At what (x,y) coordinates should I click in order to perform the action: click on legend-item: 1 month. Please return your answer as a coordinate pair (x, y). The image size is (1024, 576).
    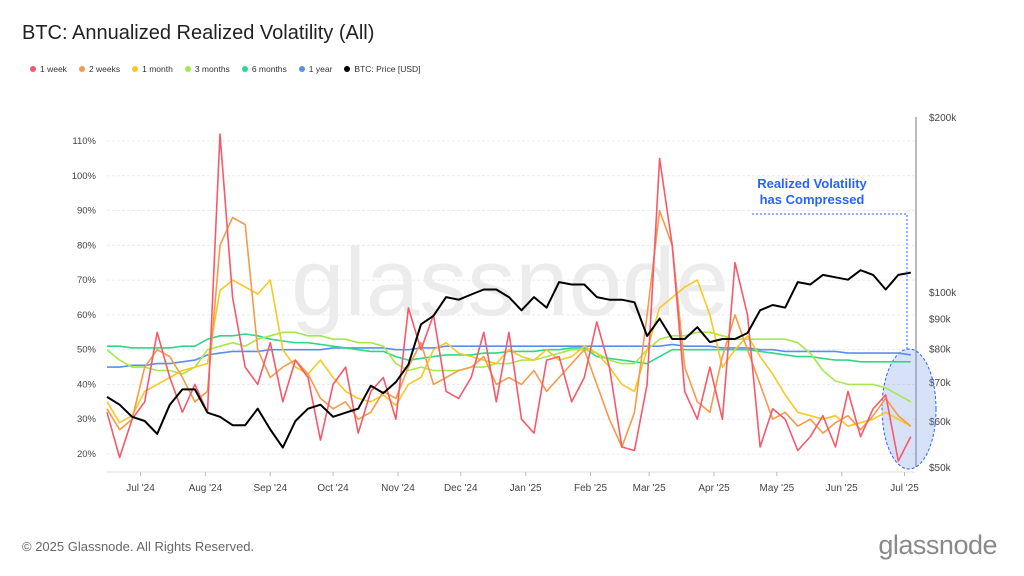
    Looking at the image, I should click on (152, 69).